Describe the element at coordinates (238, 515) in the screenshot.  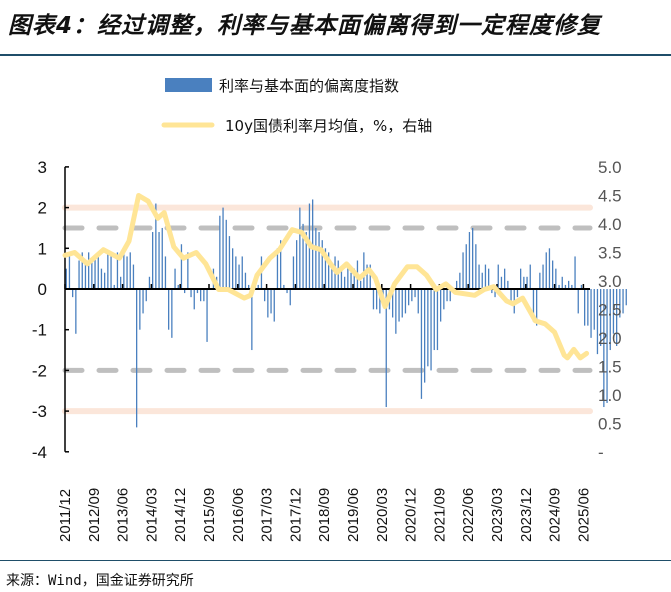
I see `x-axis-label: 2016/06` at that location.